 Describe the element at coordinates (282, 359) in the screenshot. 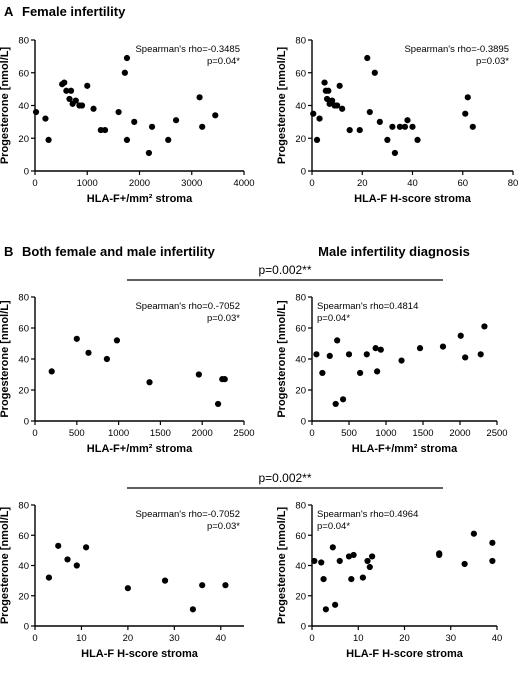

I see `chart-3-y-axis-title: Progesterone [nmol/L]` at that location.